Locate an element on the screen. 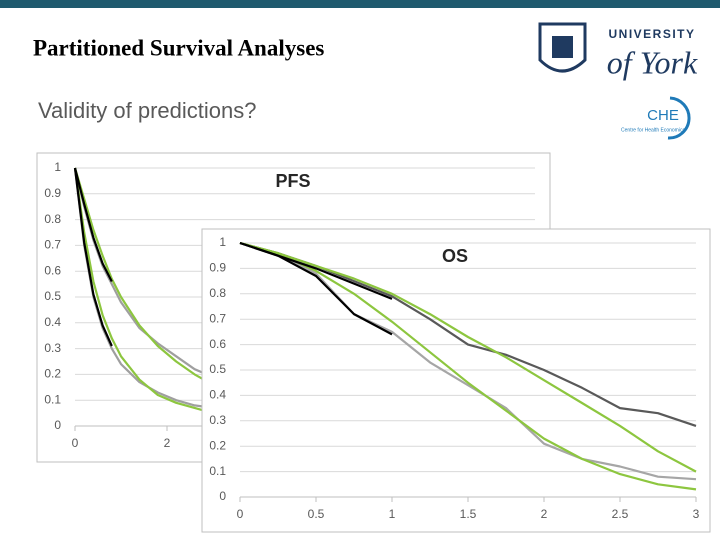 The width and height of the screenshot is (720, 545). x-tick-label: 2.5 is located at coordinates (620, 514).